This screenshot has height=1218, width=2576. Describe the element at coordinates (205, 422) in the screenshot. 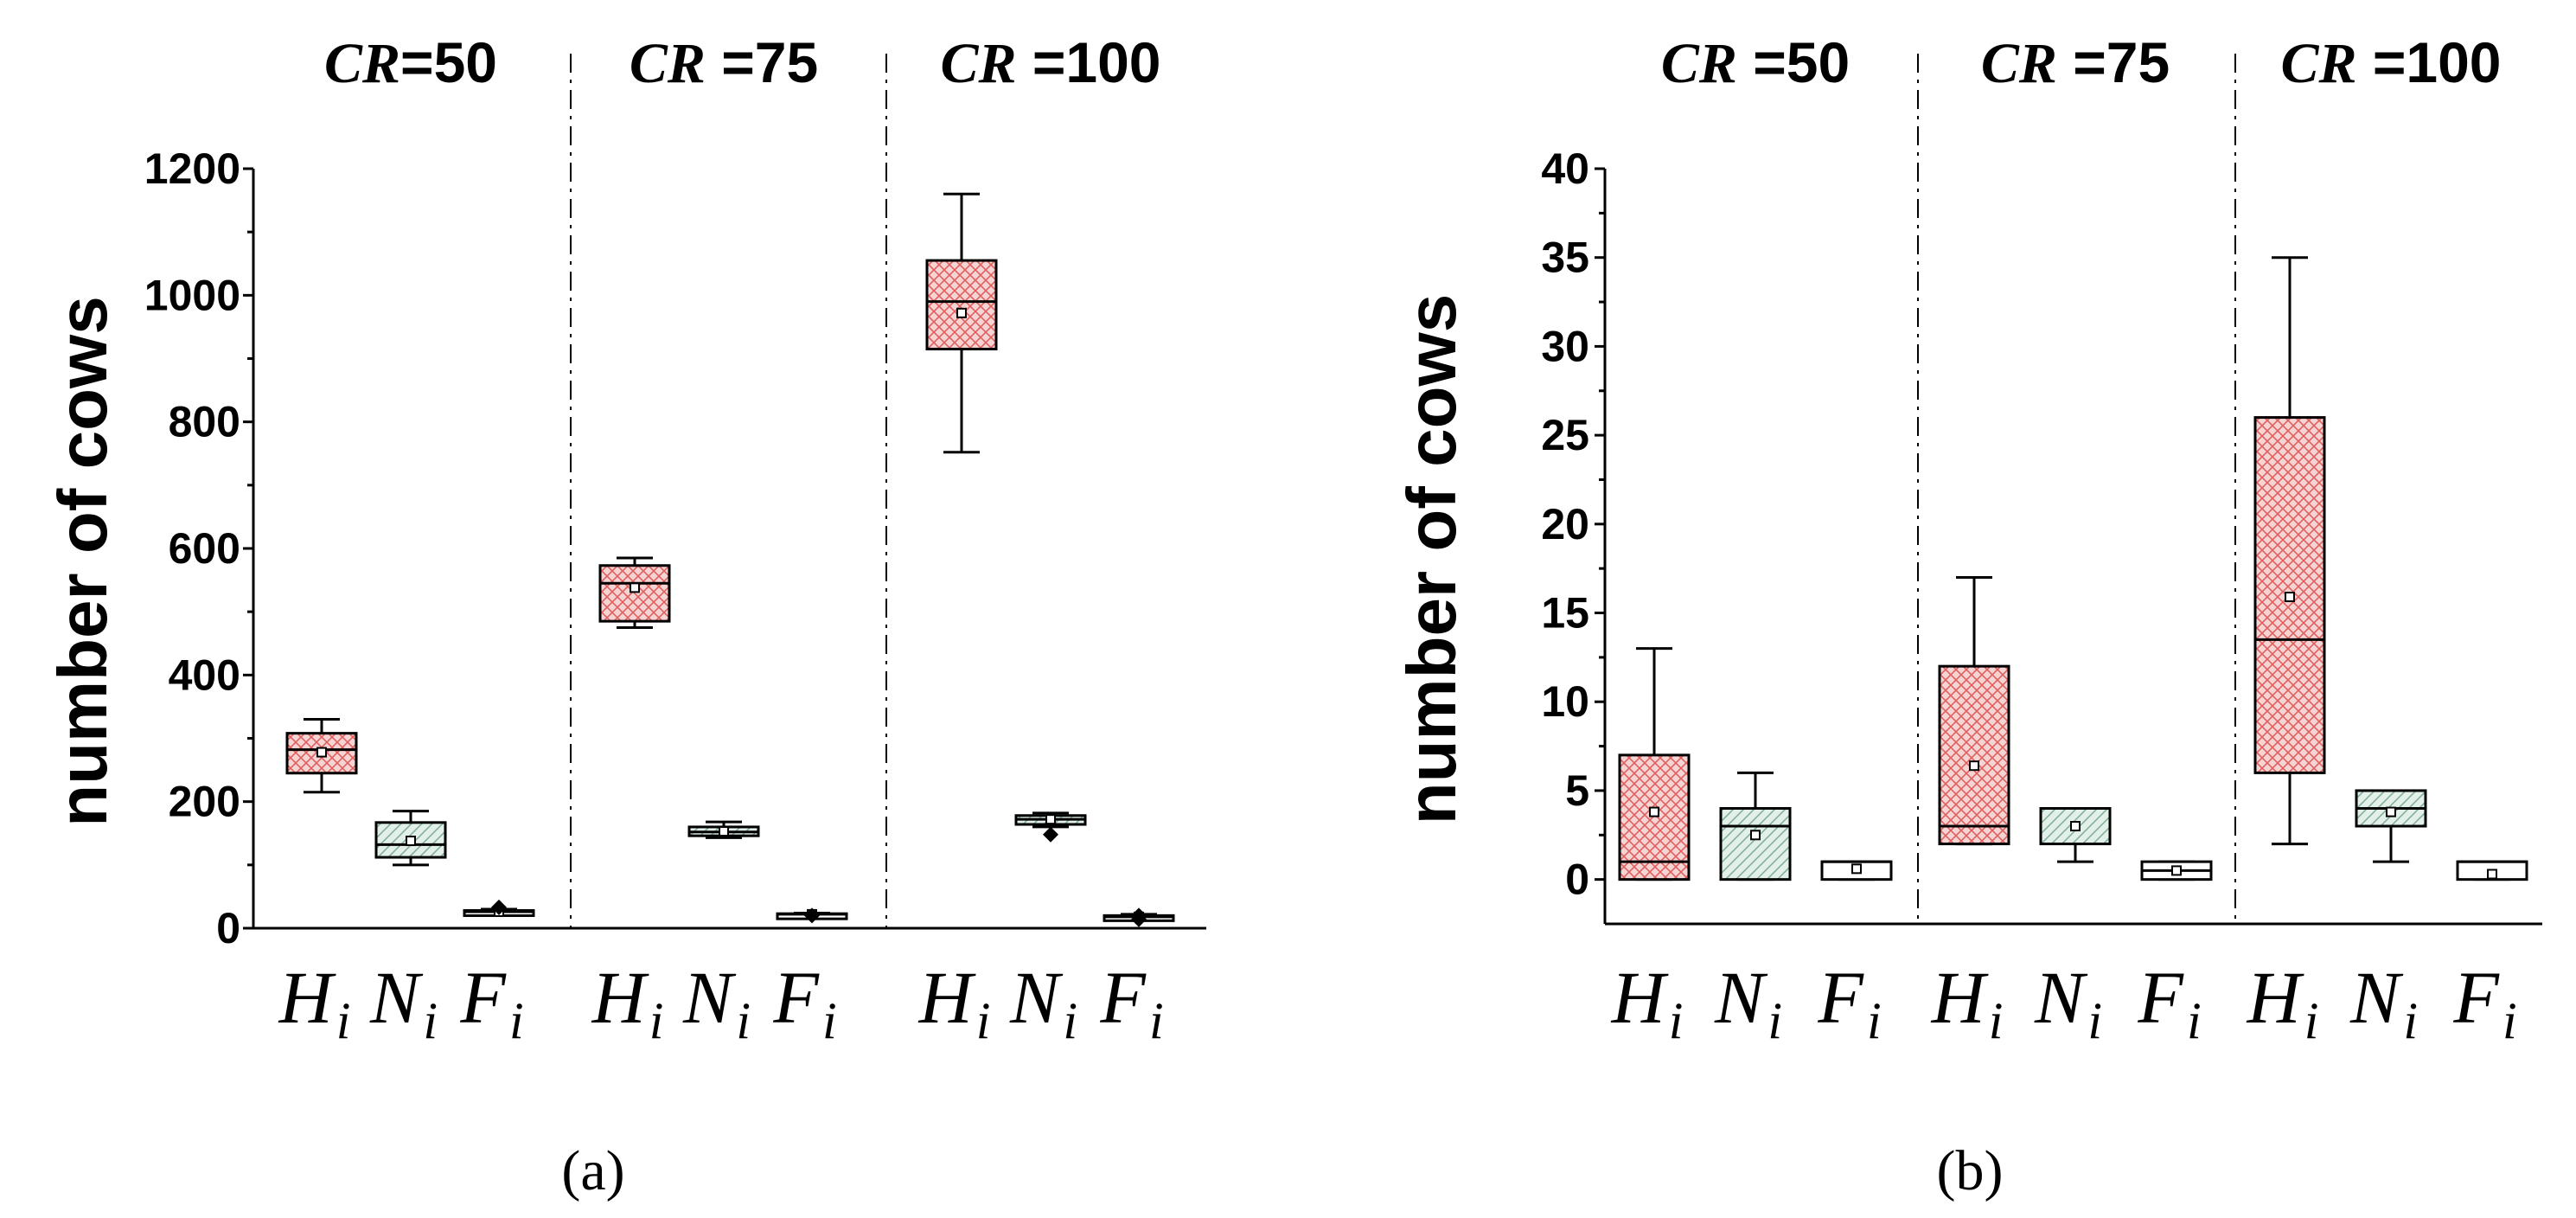

I see `y-tick-label: 800` at that location.